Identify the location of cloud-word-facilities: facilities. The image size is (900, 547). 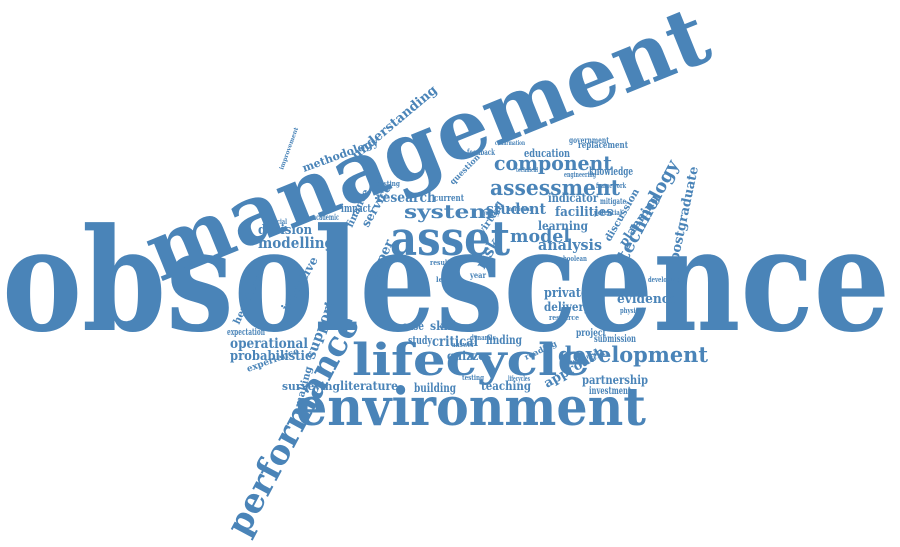
(584, 212).